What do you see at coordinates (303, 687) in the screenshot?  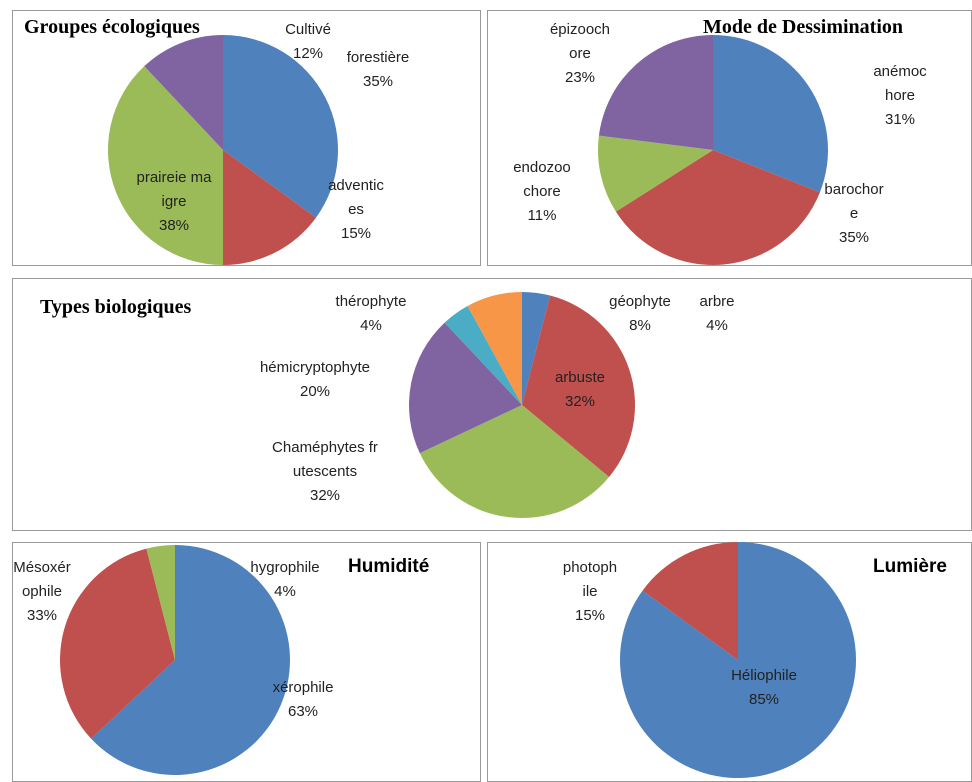 I see `category-label: xérophile` at bounding box center [303, 687].